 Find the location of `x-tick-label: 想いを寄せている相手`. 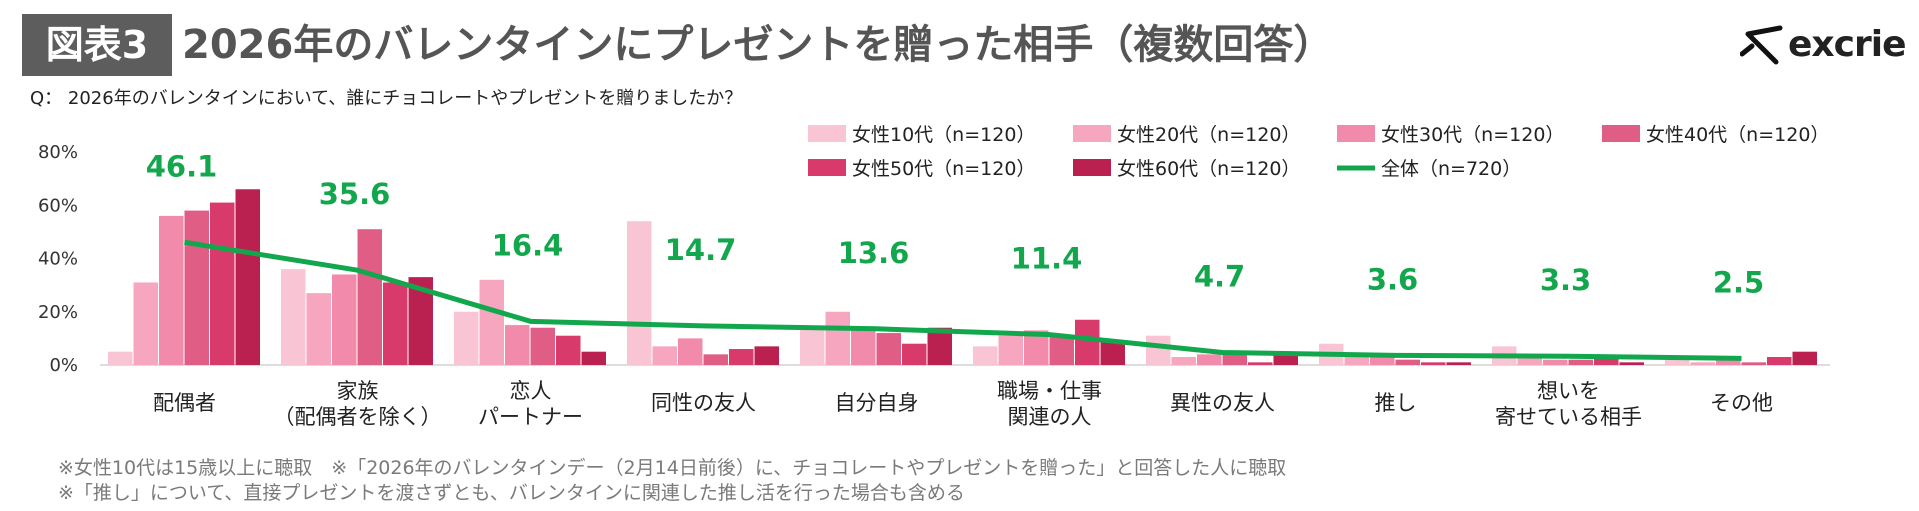

x-tick-label: 想いを寄せている相手 is located at coordinates (1568, 404).